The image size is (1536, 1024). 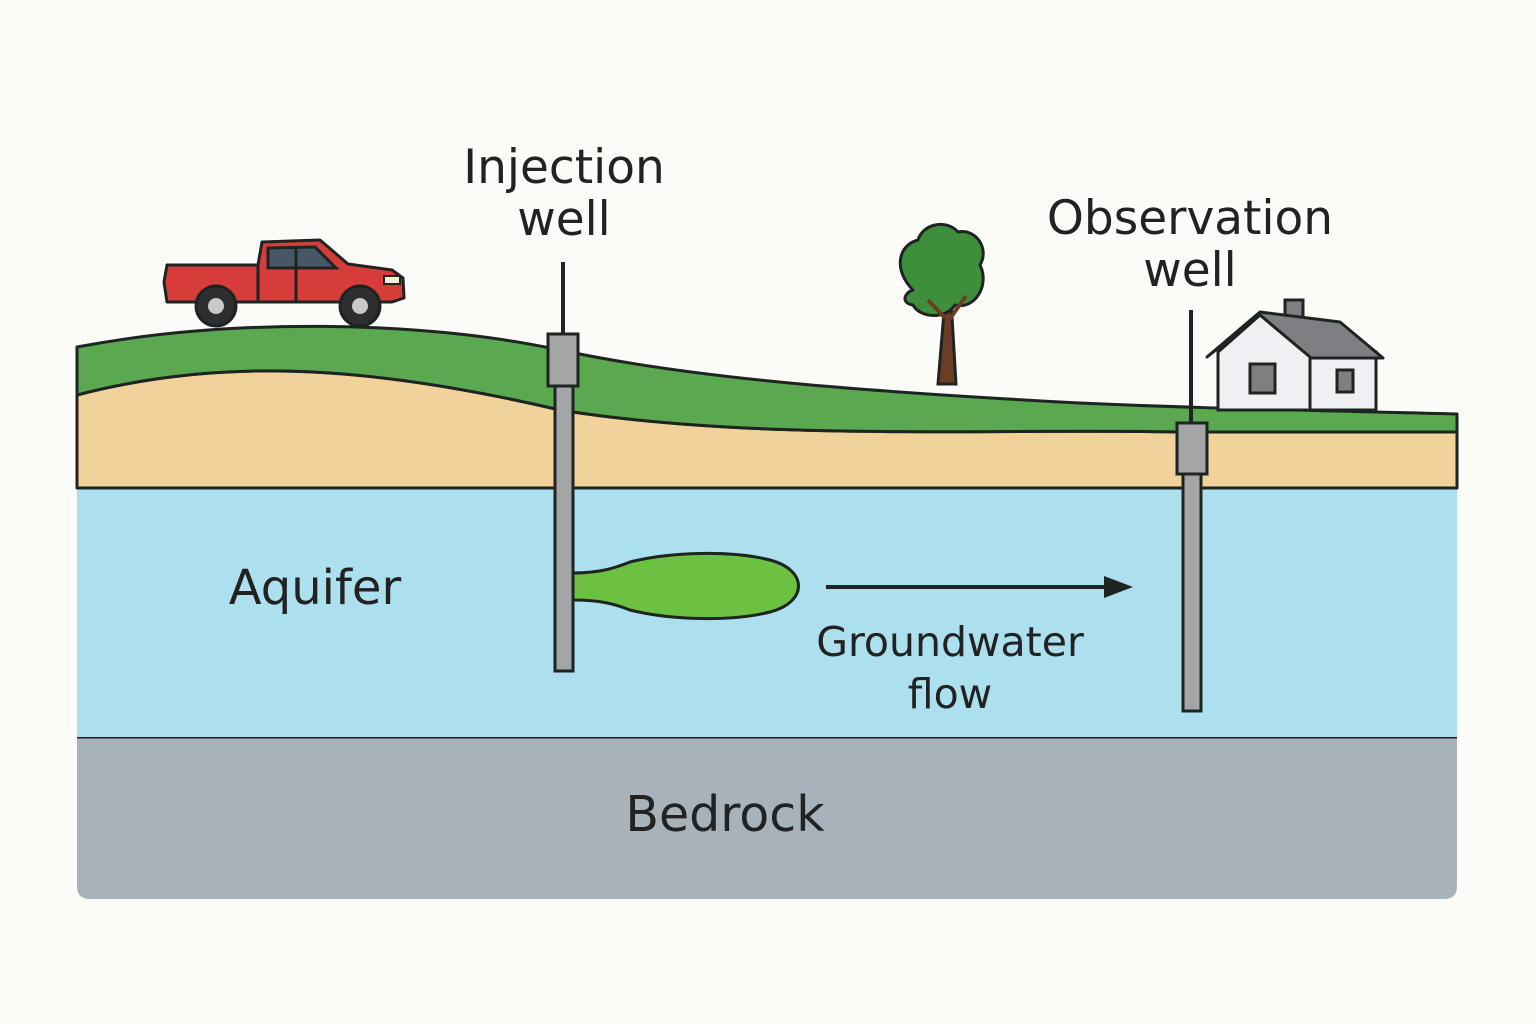 What do you see at coordinates (1190, 270) in the screenshot?
I see `observation-well-label-line2: well` at bounding box center [1190, 270].